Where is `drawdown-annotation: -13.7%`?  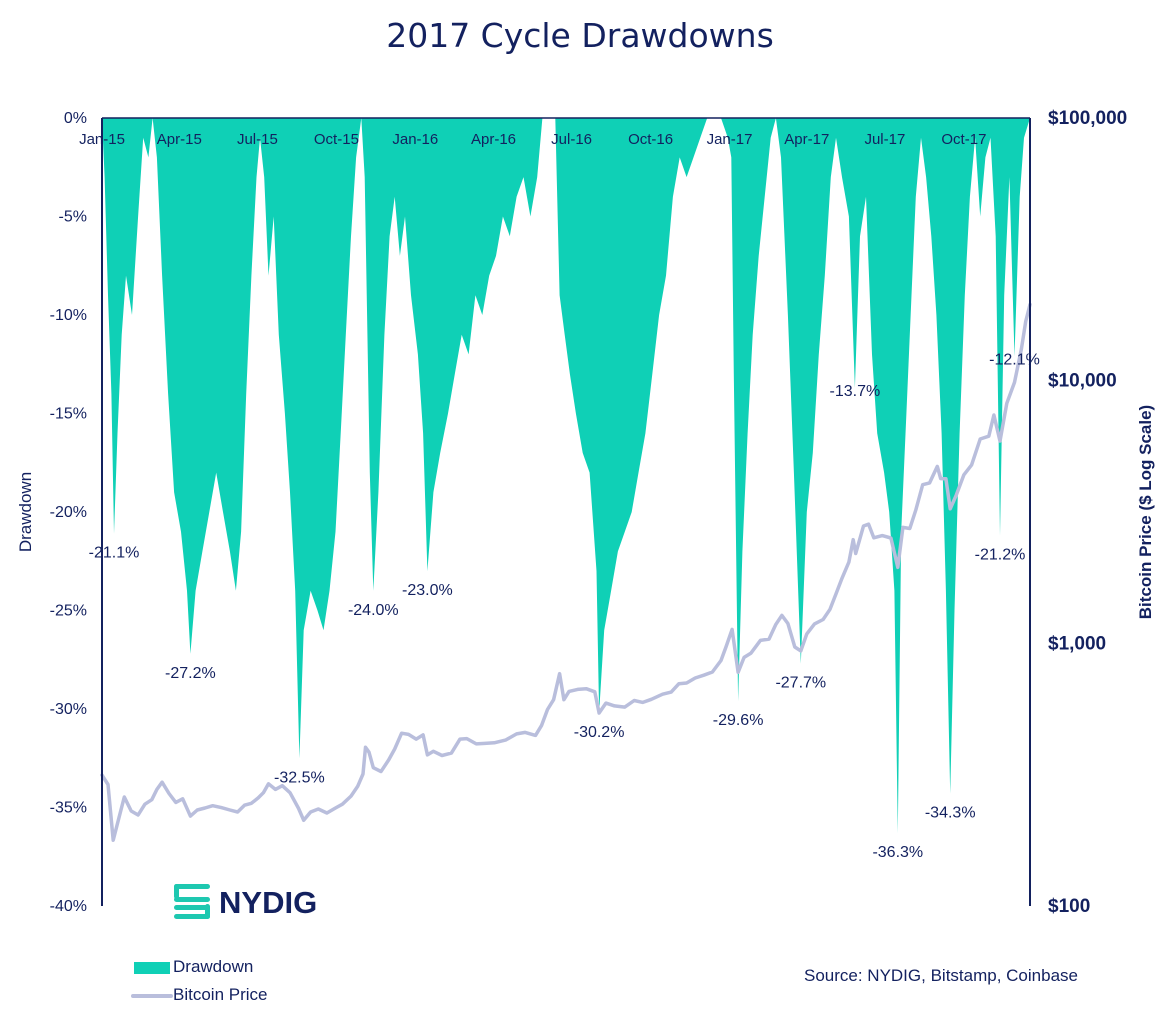 drawdown-annotation: -13.7% is located at coordinates (855, 391).